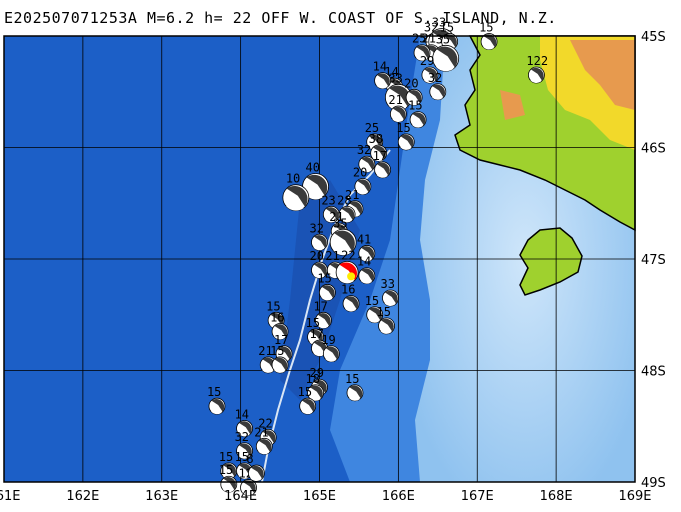  Describe the element at coordinates (653, 149) in the screenshot. I see `latitude-label: 46S` at that location.